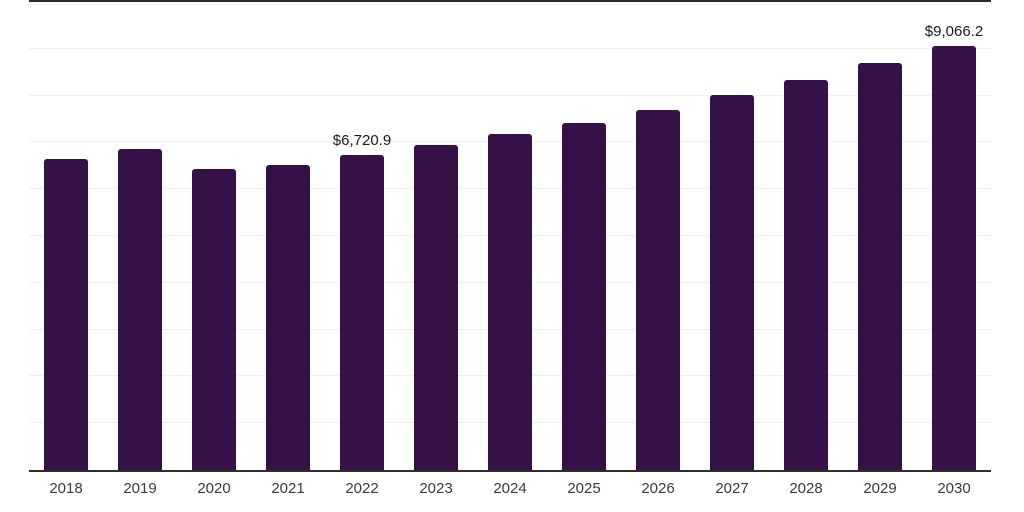 The width and height of the screenshot is (1024, 512). I want to click on bar-slot-2023, so click(436, 236).